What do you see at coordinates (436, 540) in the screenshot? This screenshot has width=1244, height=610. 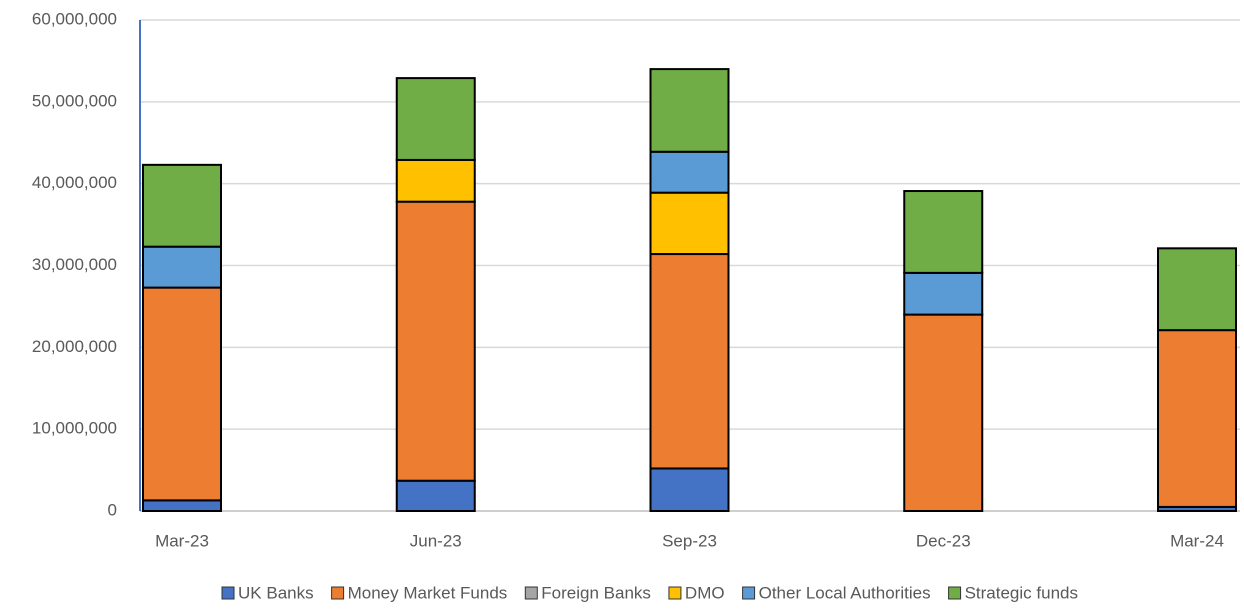 I see `x-tick-label: Jun-23` at bounding box center [436, 540].